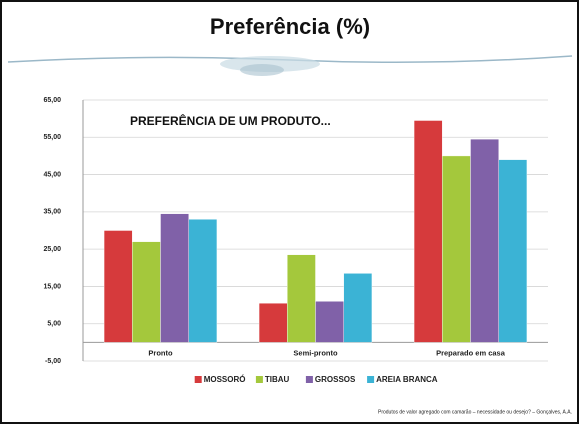  I want to click on y-tick-label: 5,00, so click(54, 324).